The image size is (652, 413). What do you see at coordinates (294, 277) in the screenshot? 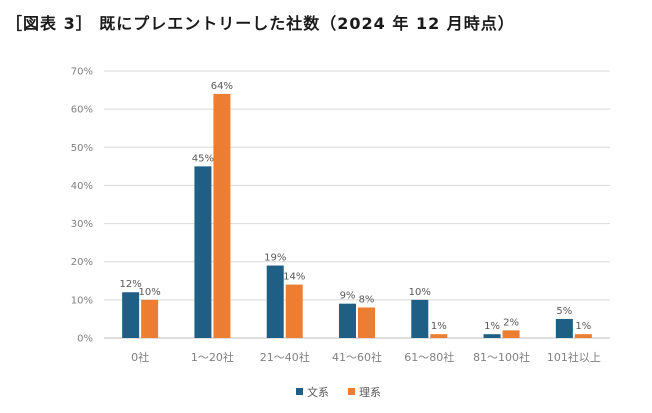
I see `data-label: 14%` at bounding box center [294, 277].